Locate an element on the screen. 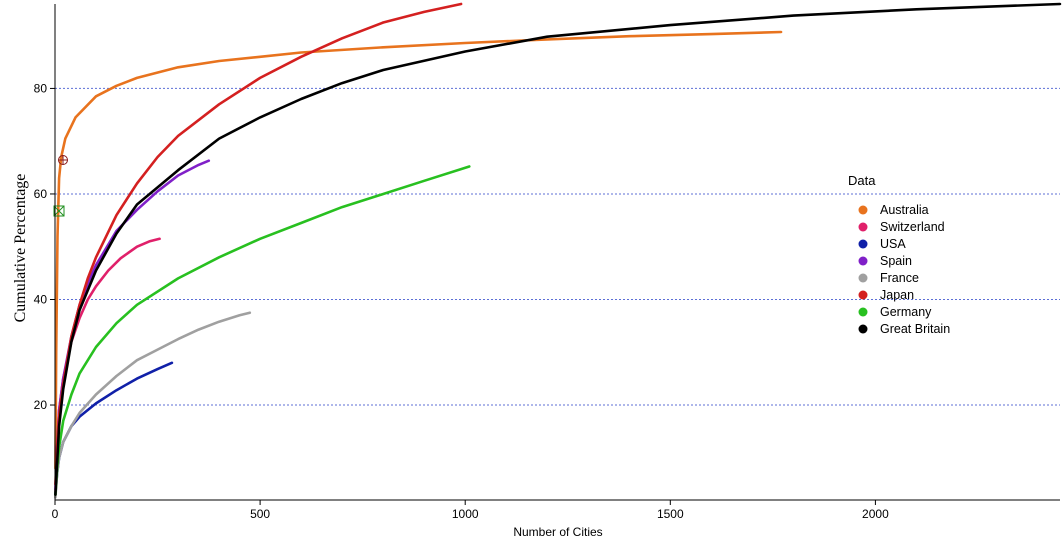  legend-marker-japan is located at coordinates (863, 295).